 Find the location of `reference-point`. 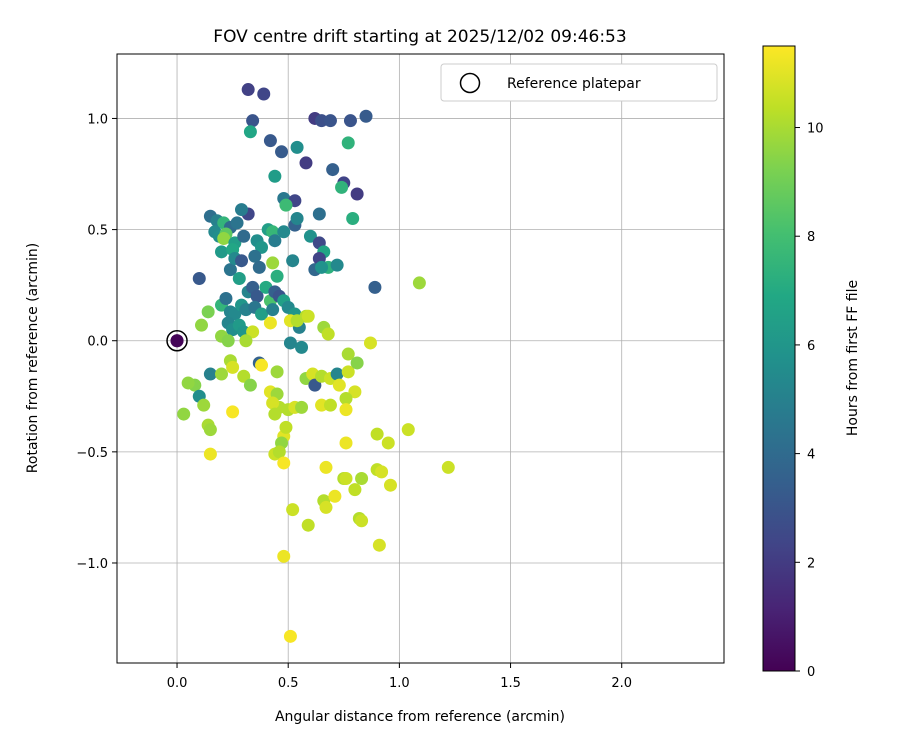

reference-point is located at coordinates (177, 341).